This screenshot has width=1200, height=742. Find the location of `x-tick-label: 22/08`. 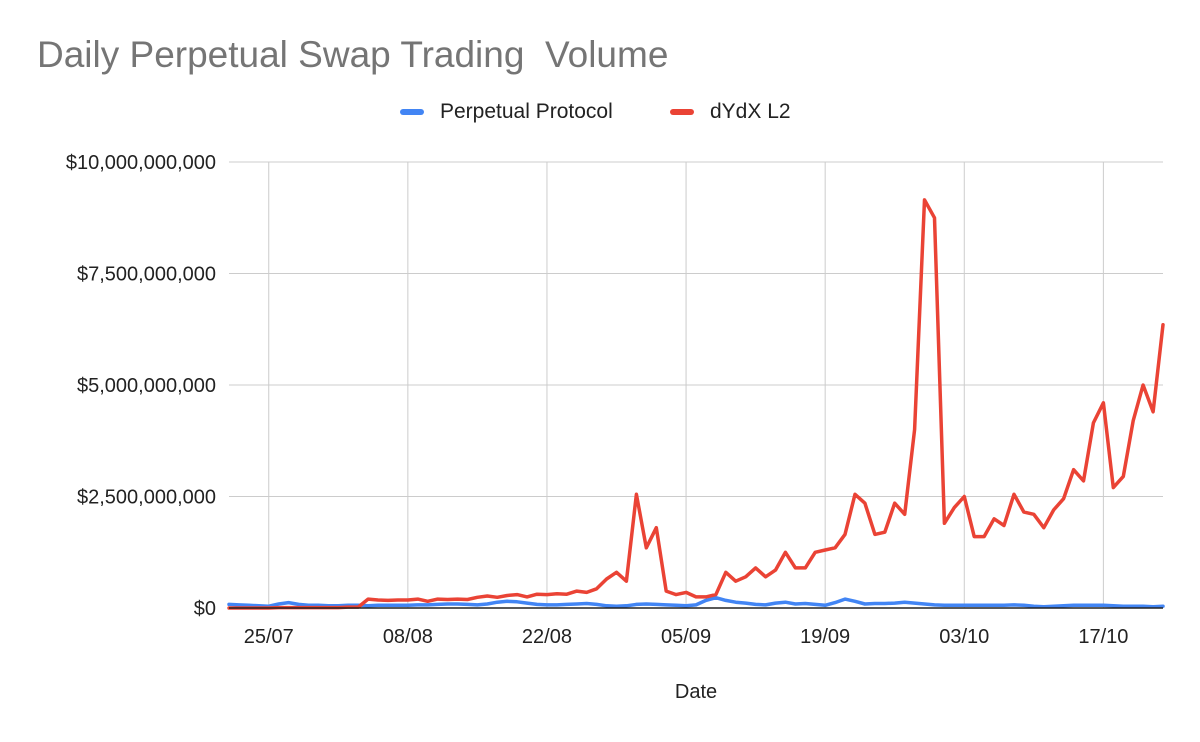

x-tick-label: 22/08 is located at coordinates (547, 637).